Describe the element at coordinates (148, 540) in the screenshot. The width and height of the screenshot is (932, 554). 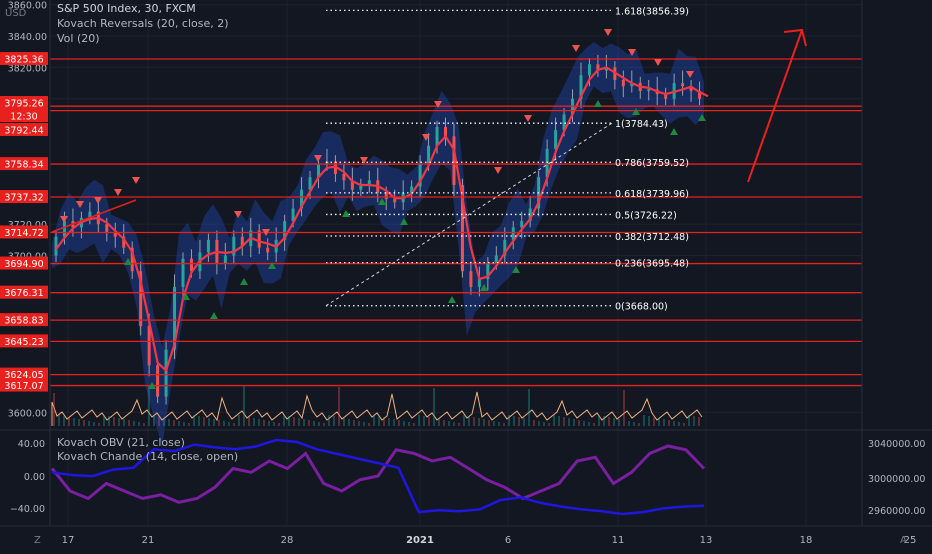
I see `date-axis-label: 21` at that location.